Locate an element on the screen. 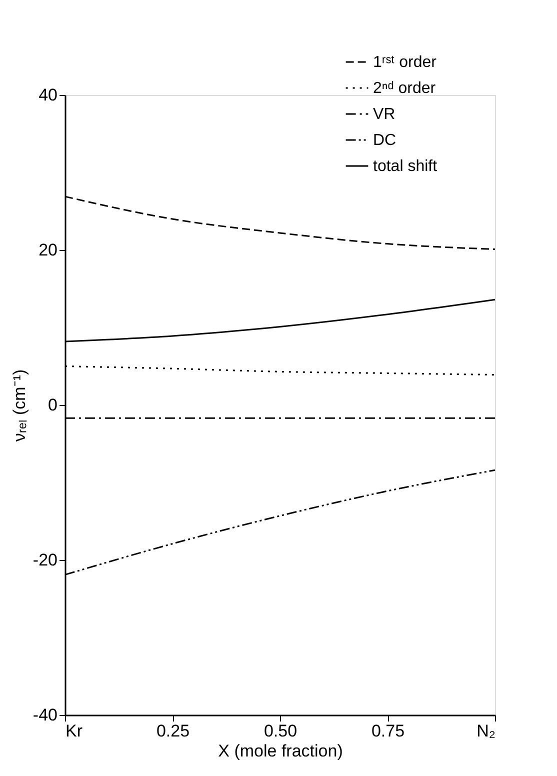 This screenshot has height=776, width=557. y-tick-label: -20 is located at coordinates (45, 560).